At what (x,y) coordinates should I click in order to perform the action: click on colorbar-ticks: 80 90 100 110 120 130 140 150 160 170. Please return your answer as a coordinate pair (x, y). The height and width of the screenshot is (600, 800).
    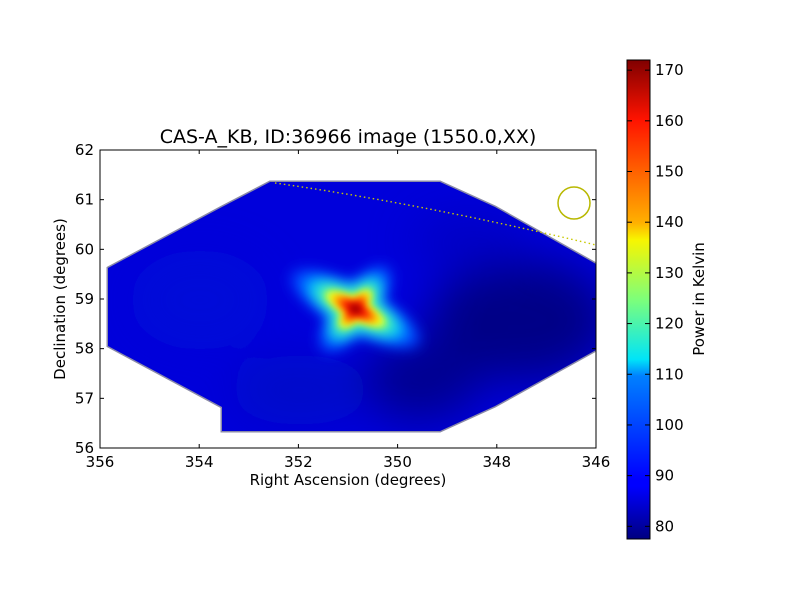
    Looking at the image, I should click on (655, 298).